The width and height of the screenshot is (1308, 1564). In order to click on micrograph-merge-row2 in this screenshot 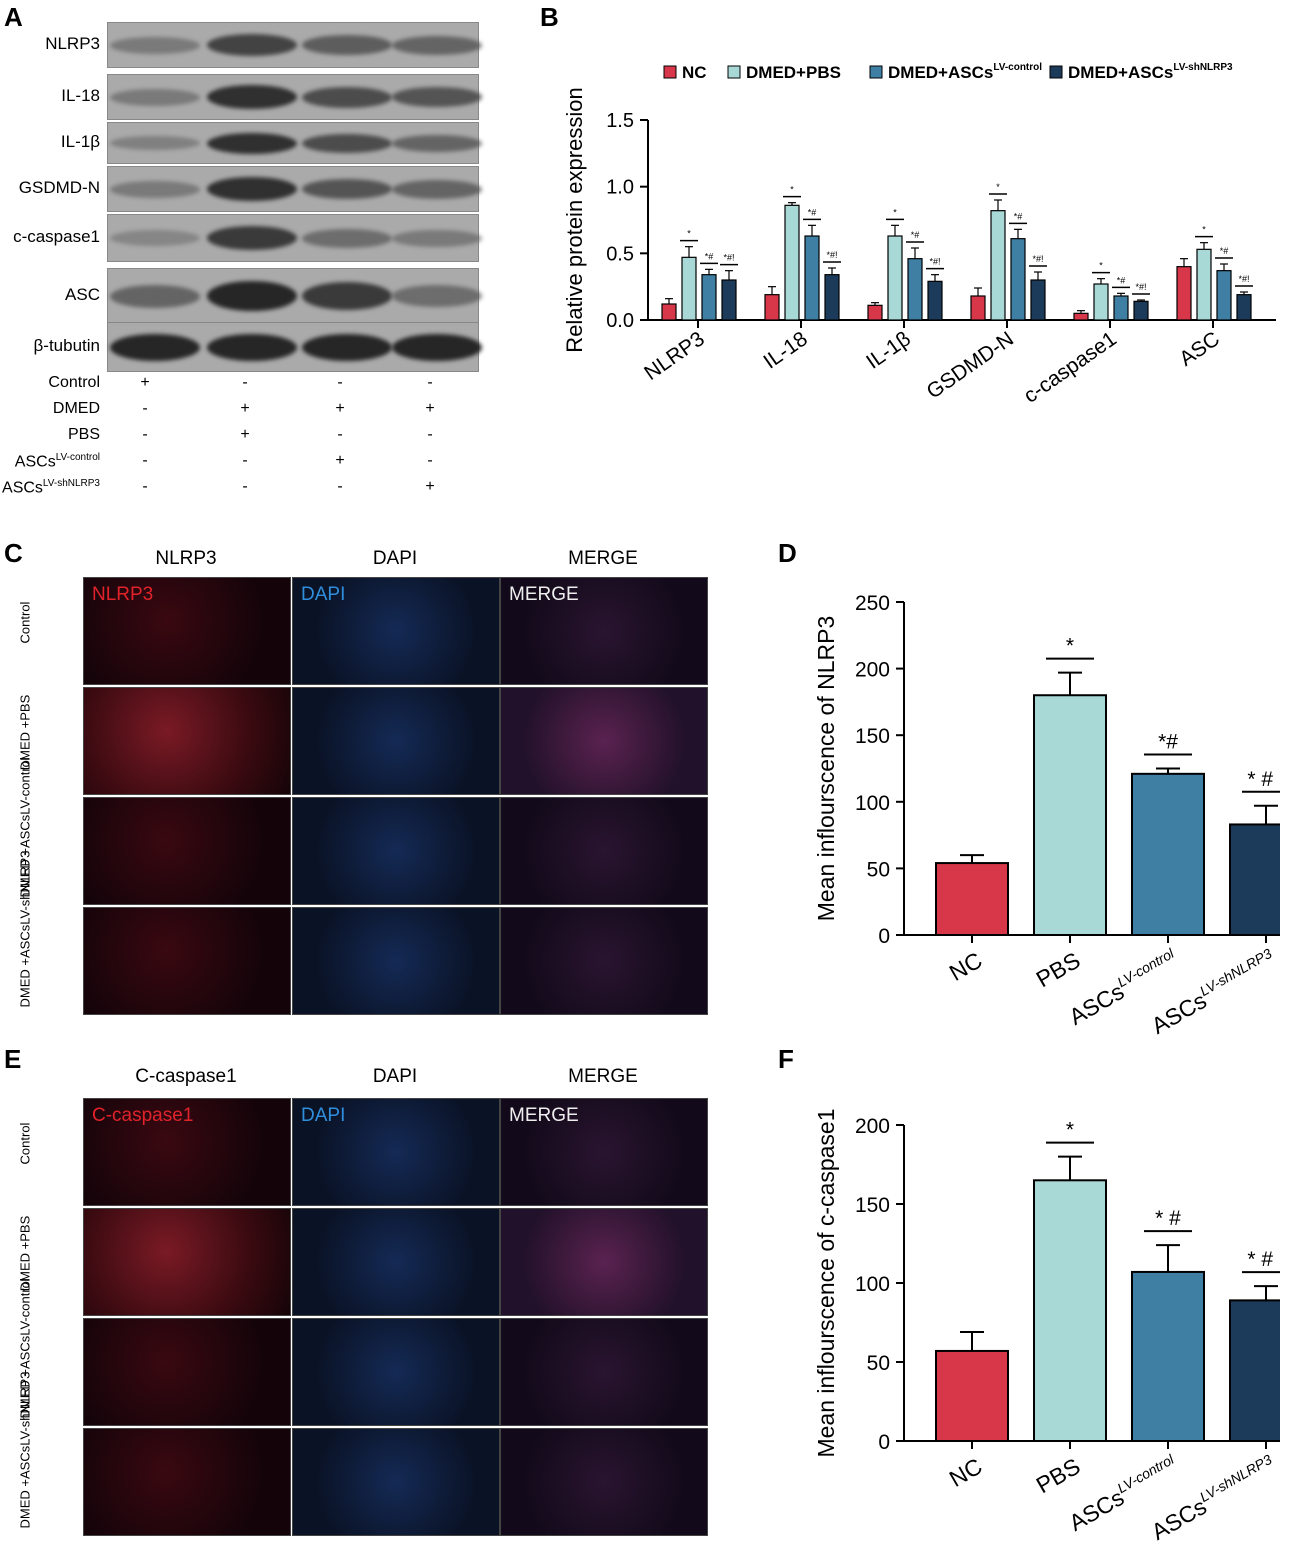, I will do `click(604, 741)`.